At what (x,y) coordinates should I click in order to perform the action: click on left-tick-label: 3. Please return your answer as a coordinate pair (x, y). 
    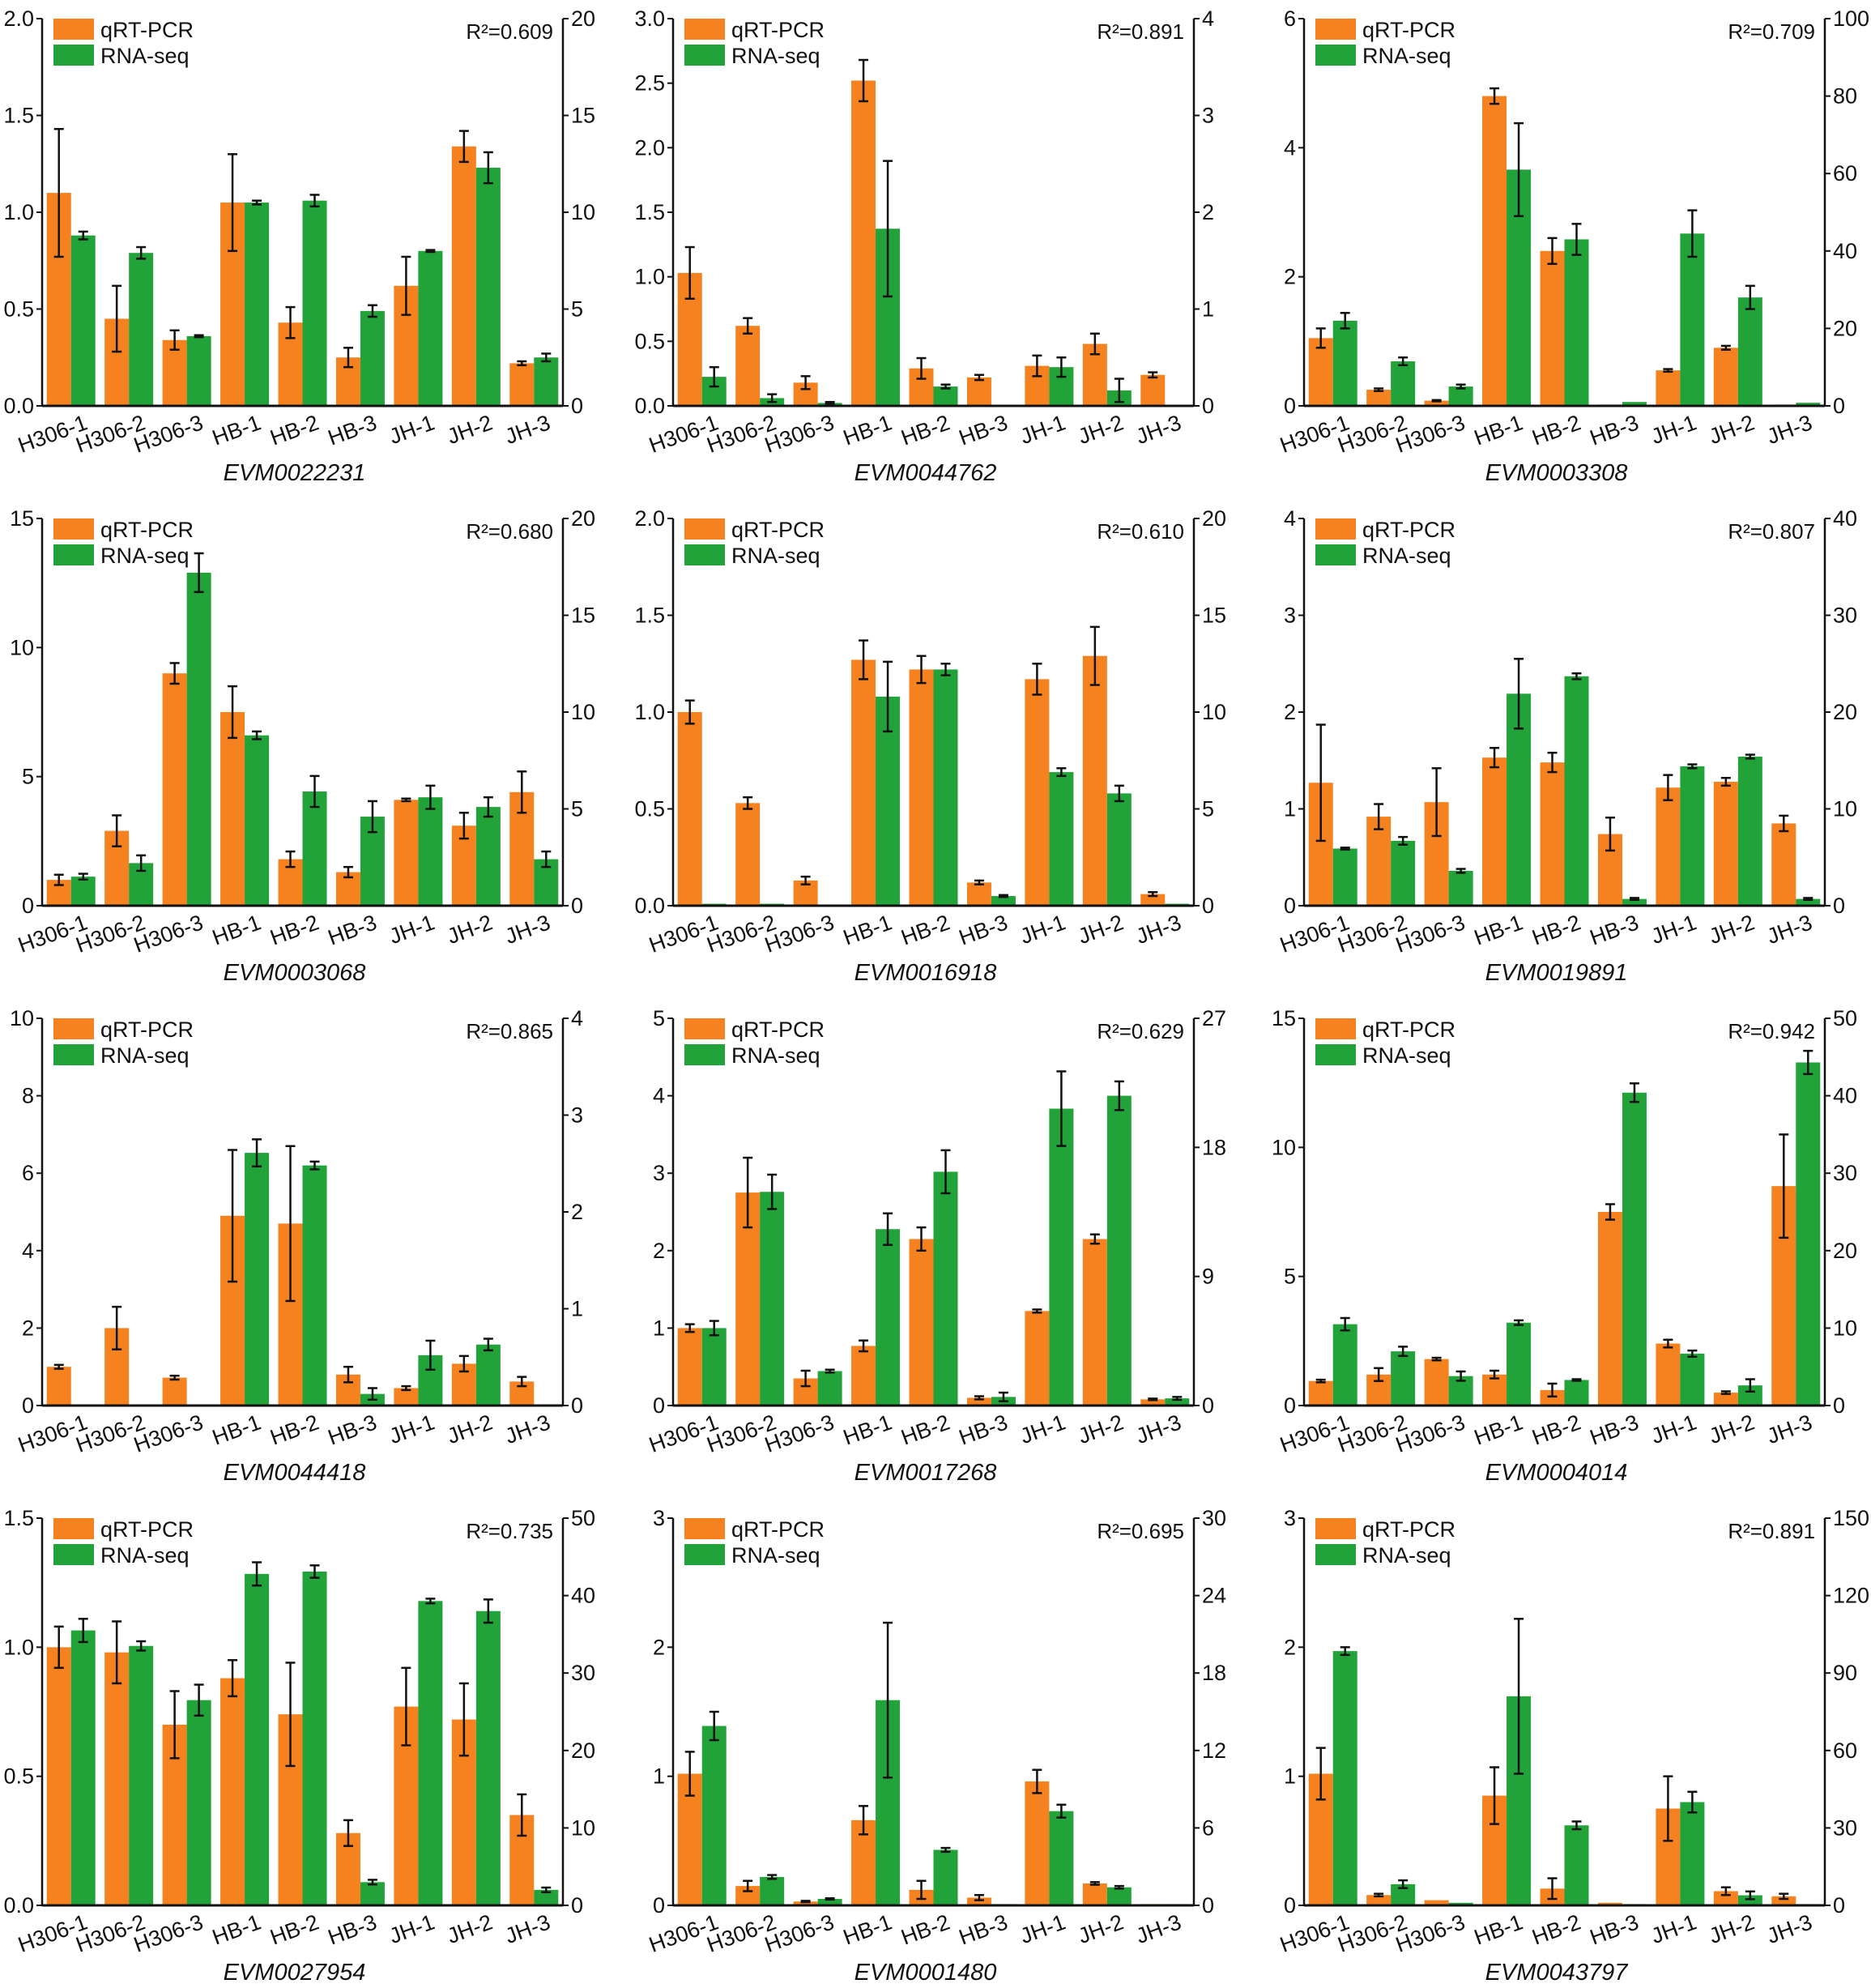
    Looking at the image, I should click on (659, 1518).